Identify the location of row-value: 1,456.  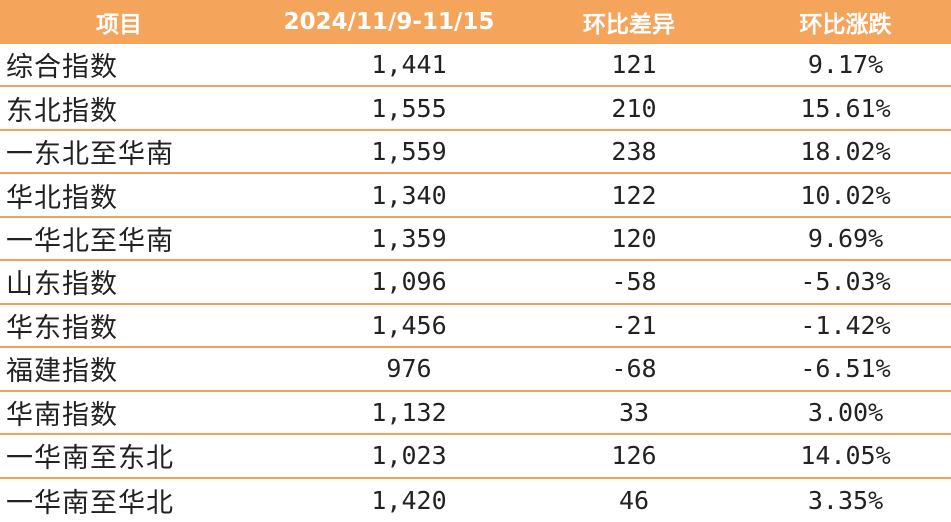
(409, 325).